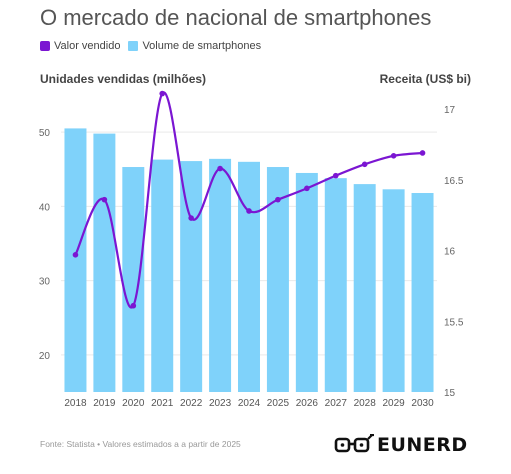  What do you see at coordinates (202, 46) in the screenshot?
I see `legend-label-bar: Volume de smartphones` at bounding box center [202, 46].